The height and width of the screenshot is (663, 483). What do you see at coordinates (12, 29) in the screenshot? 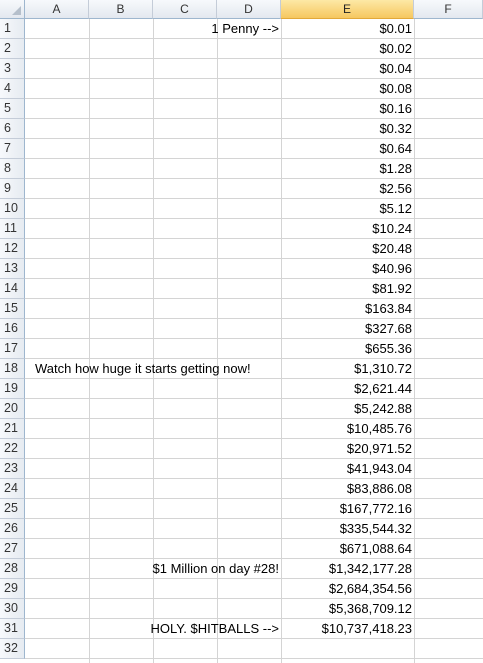
I see `row-header: 1` at bounding box center [12, 29].